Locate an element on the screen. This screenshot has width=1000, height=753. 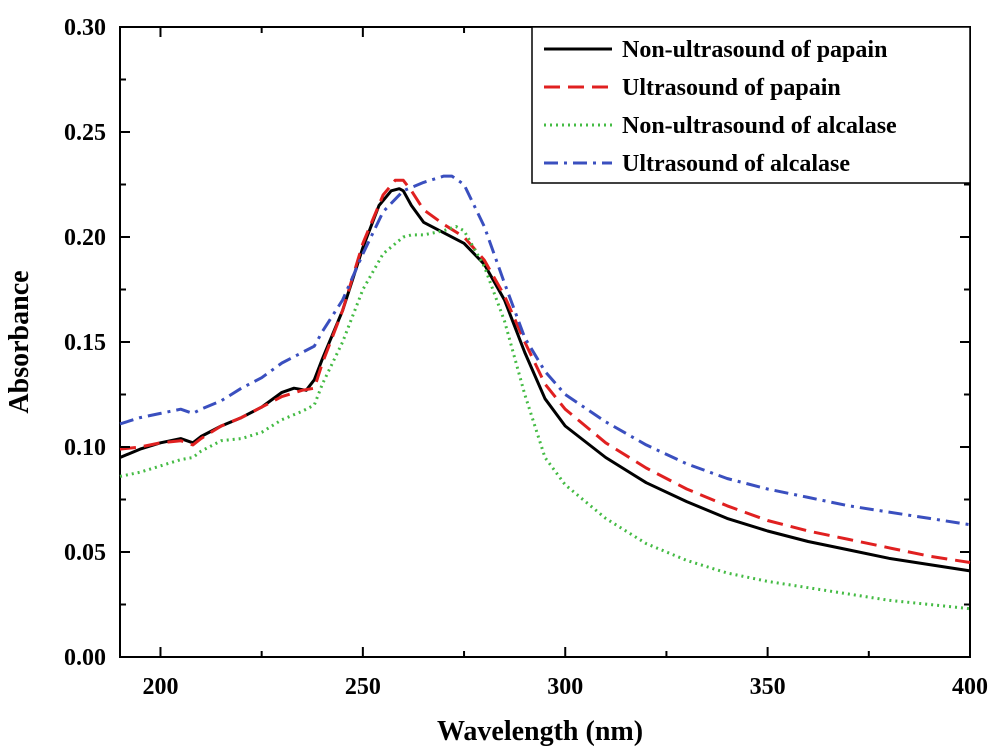
x-axis-title: Wavelength (nm) is located at coordinates (540, 731).